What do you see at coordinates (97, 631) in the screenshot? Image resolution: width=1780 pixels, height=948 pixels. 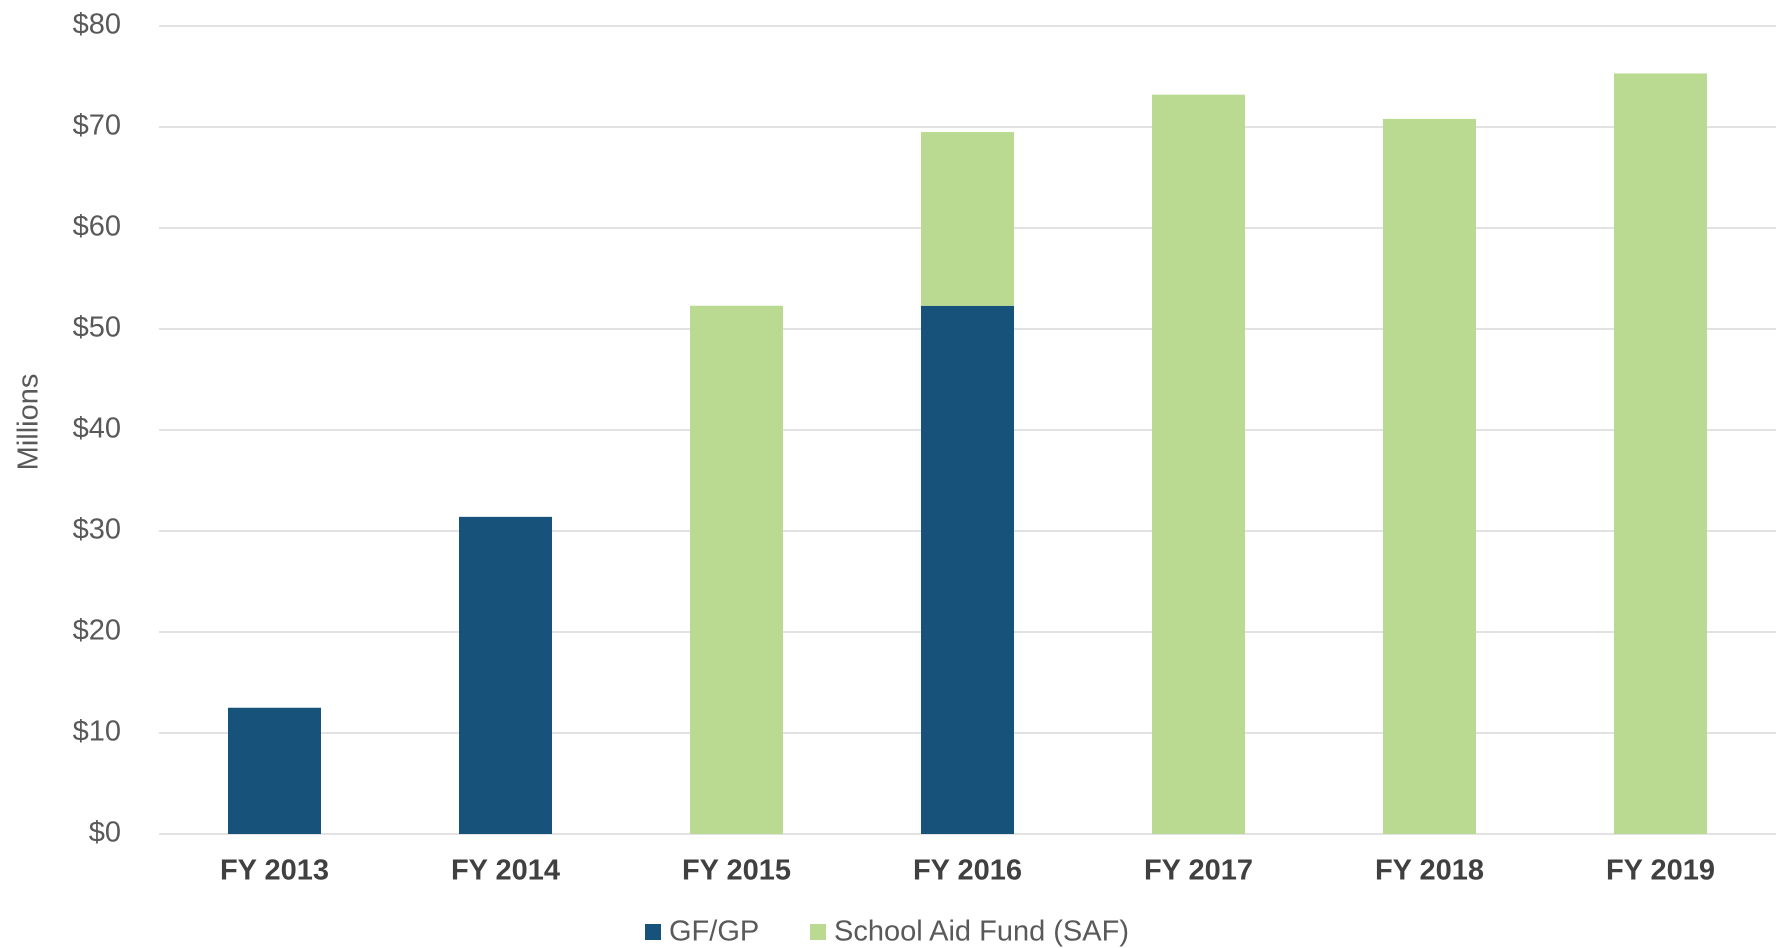 I see `y-tick-label: $20` at bounding box center [97, 631].